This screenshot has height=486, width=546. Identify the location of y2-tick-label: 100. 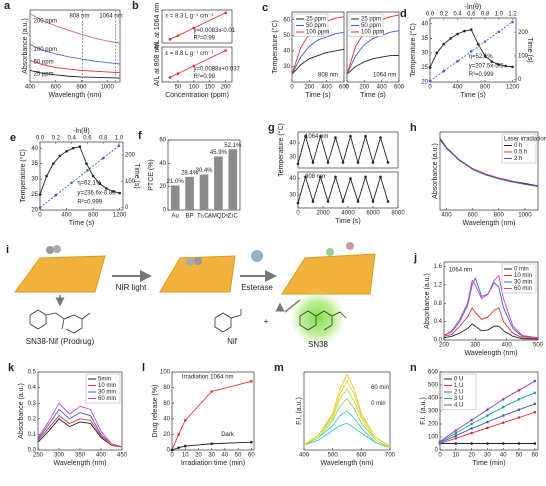
(523, 57).